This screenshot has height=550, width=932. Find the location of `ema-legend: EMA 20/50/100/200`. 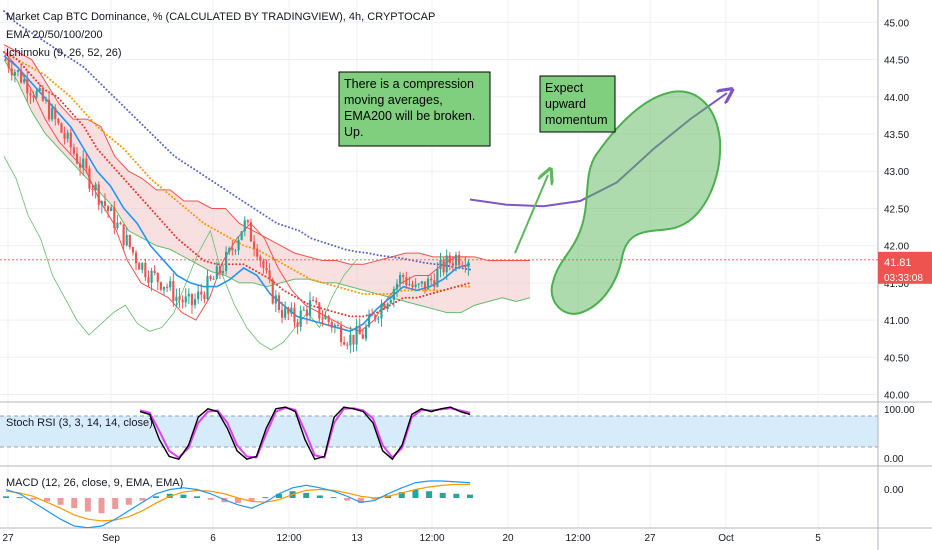

ema-legend: EMA 20/50/100/200 is located at coordinates (54, 35).